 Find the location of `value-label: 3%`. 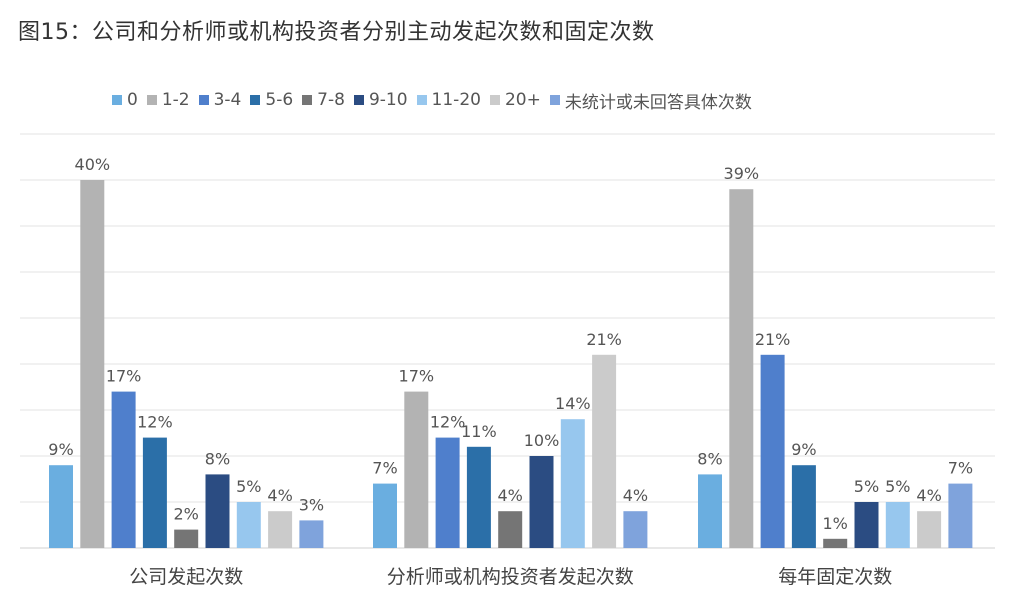

value-label: 3% is located at coordinates (311, 504).